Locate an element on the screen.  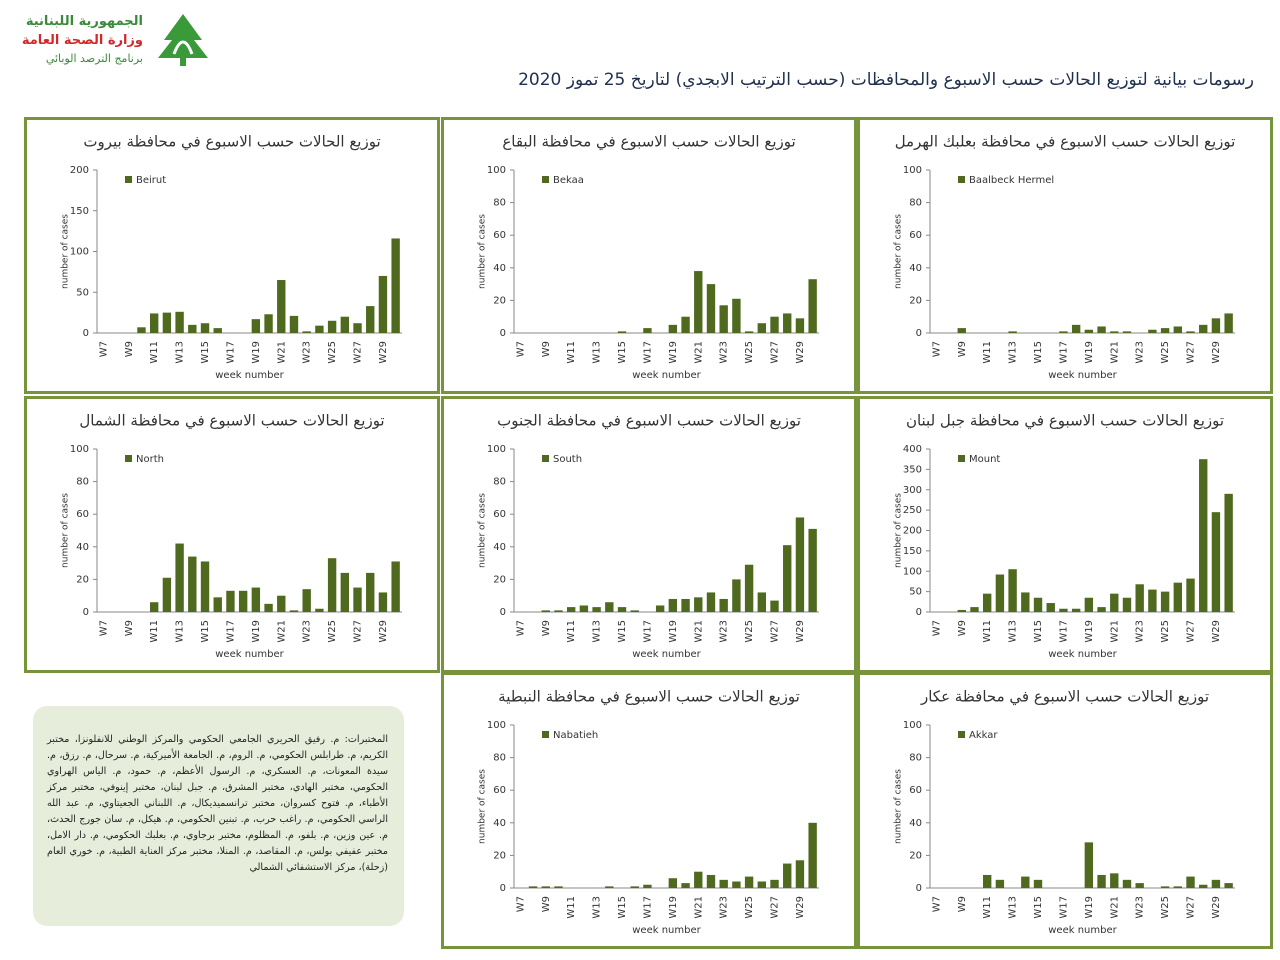
legend-label: Akkar is located at coordinates (983, 735).